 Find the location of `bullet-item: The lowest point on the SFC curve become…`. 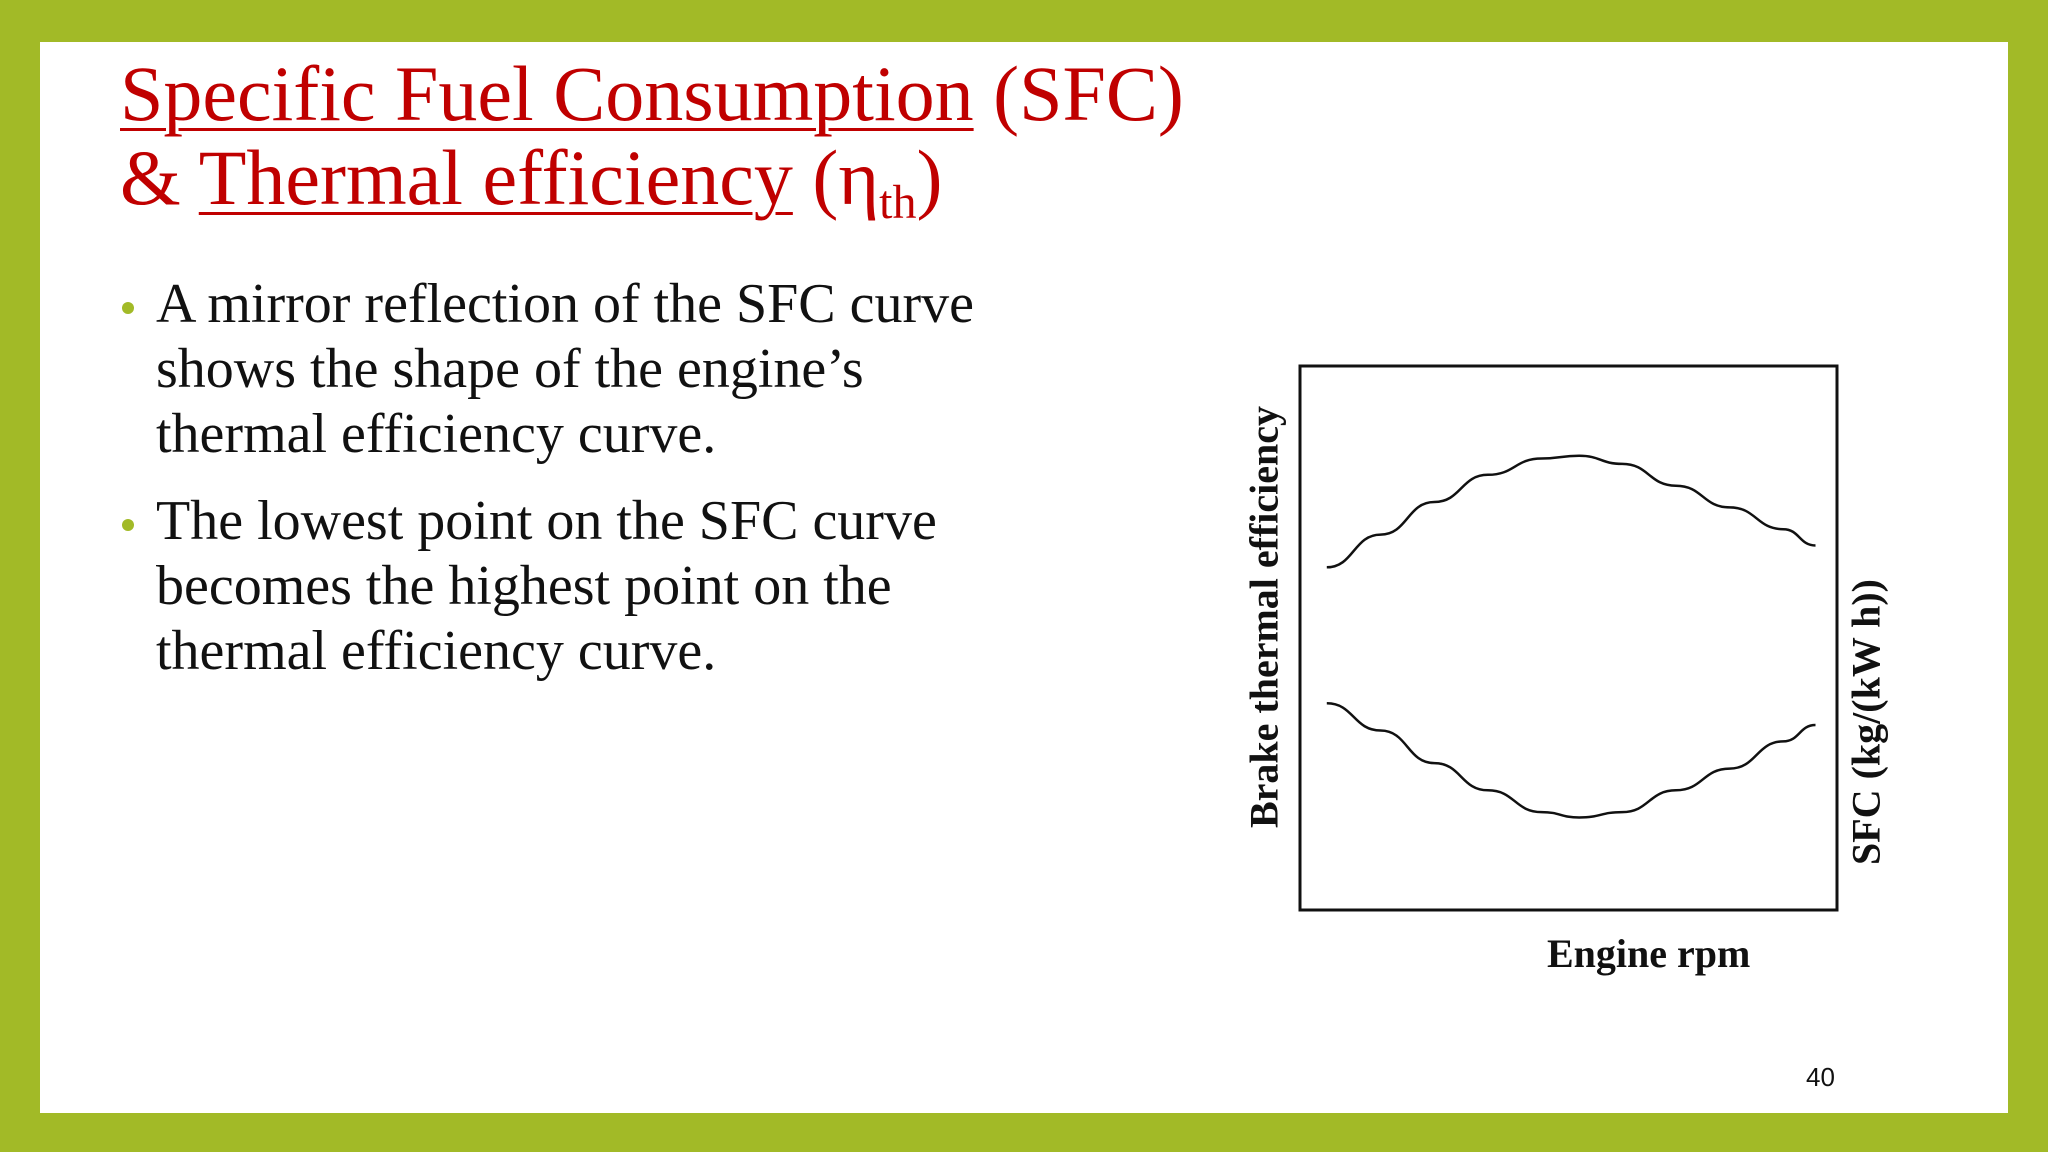

bullet-item: The lowest point on the SFC curve become… is located at coordinates (572, 586).